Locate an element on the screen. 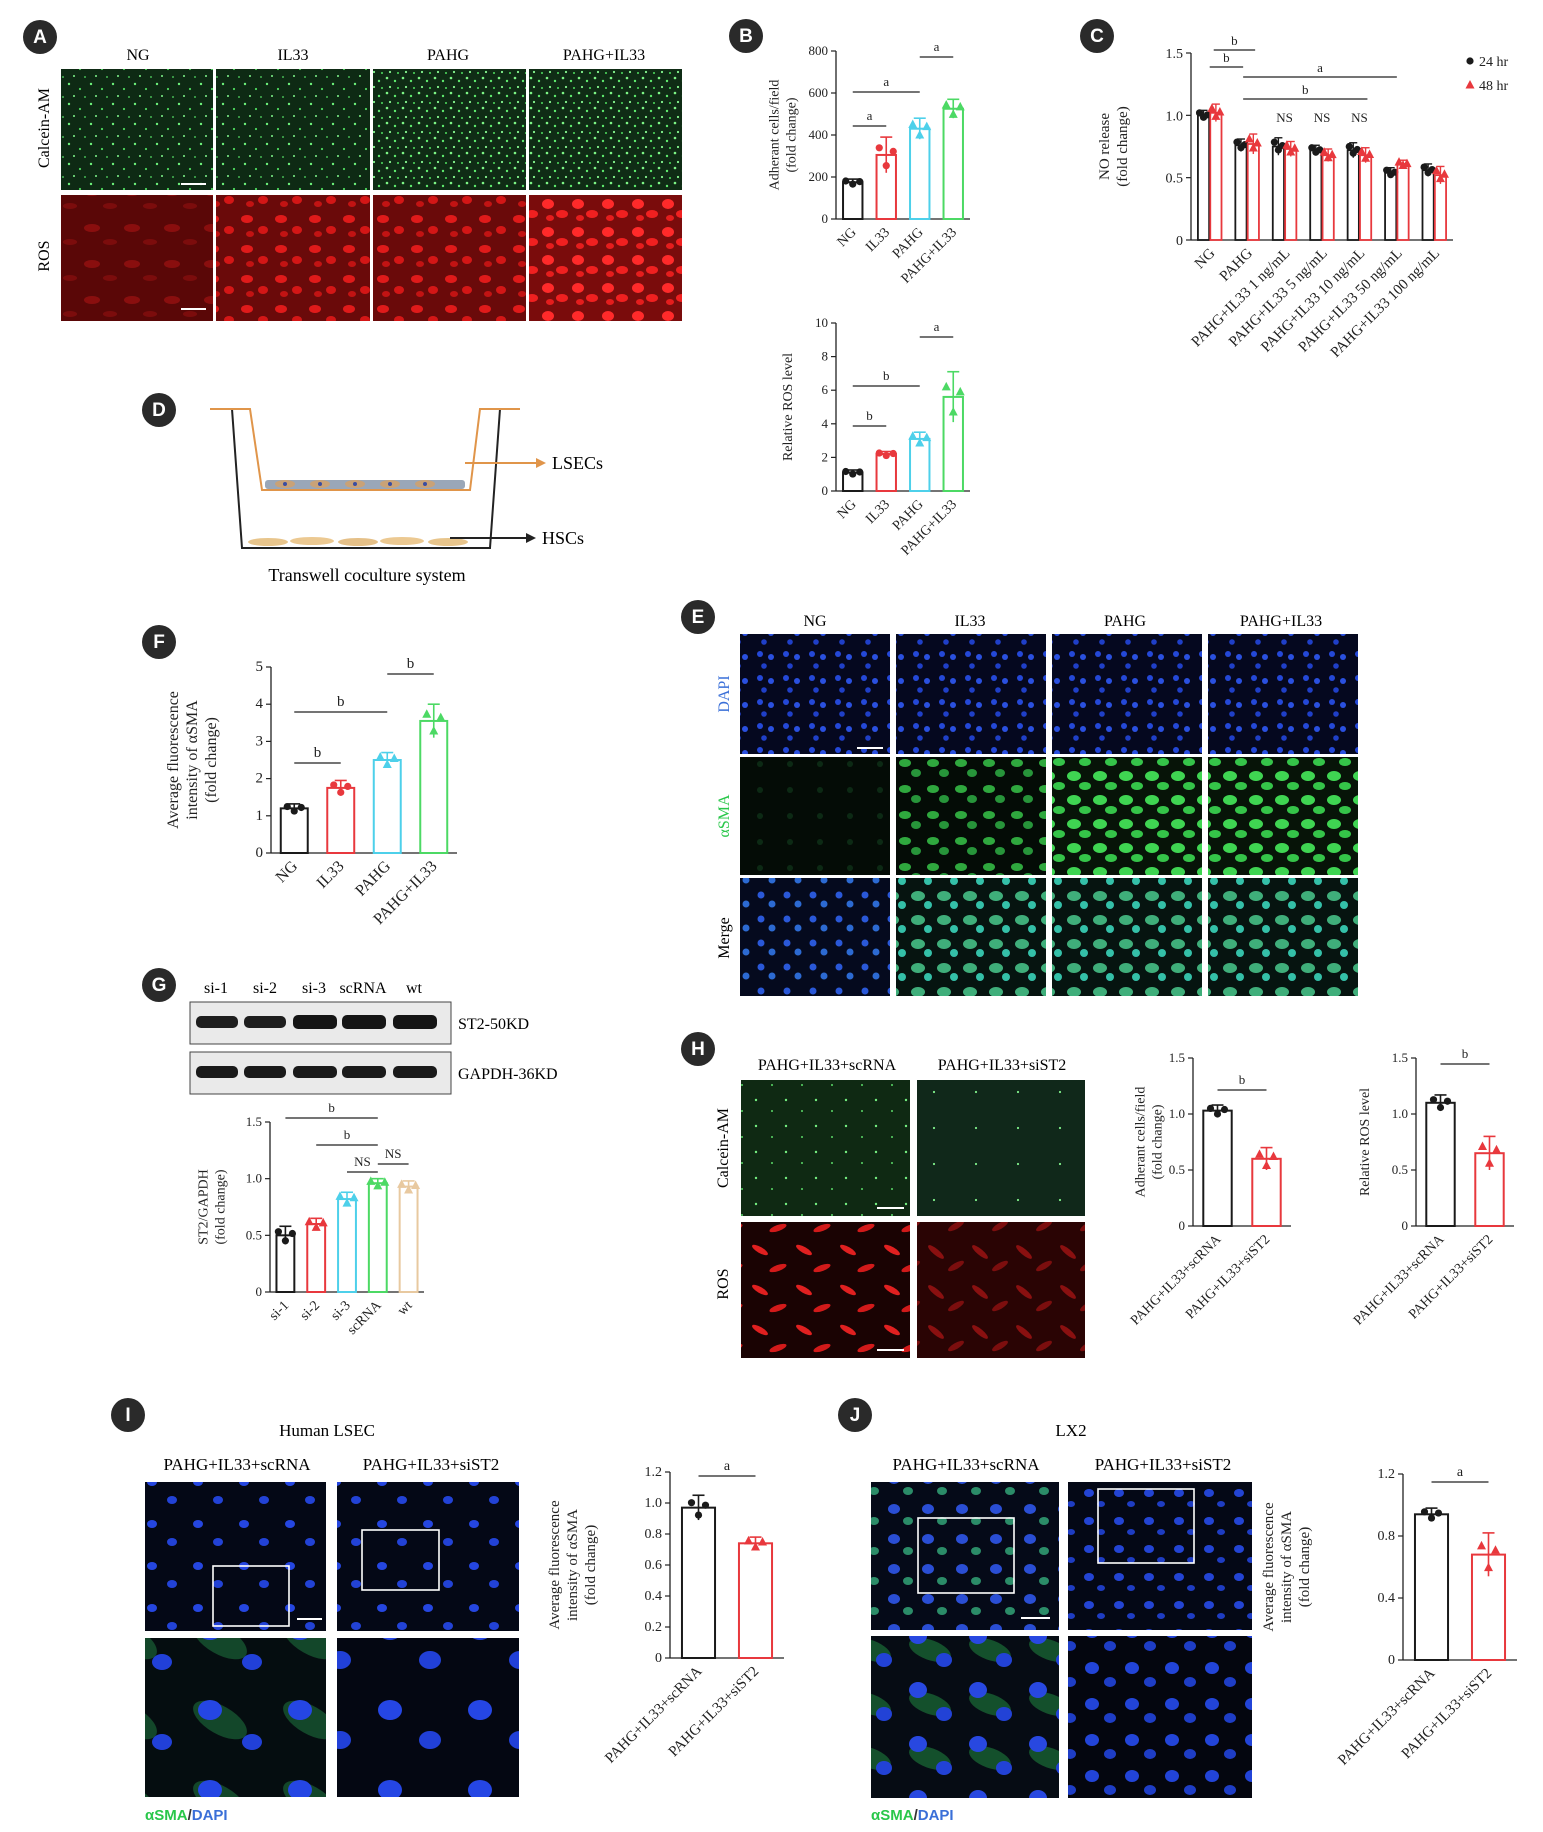 The image size is (1543, 1832). micrograph-a-ros-pahg-il33 is located at coordinates (605, 258).